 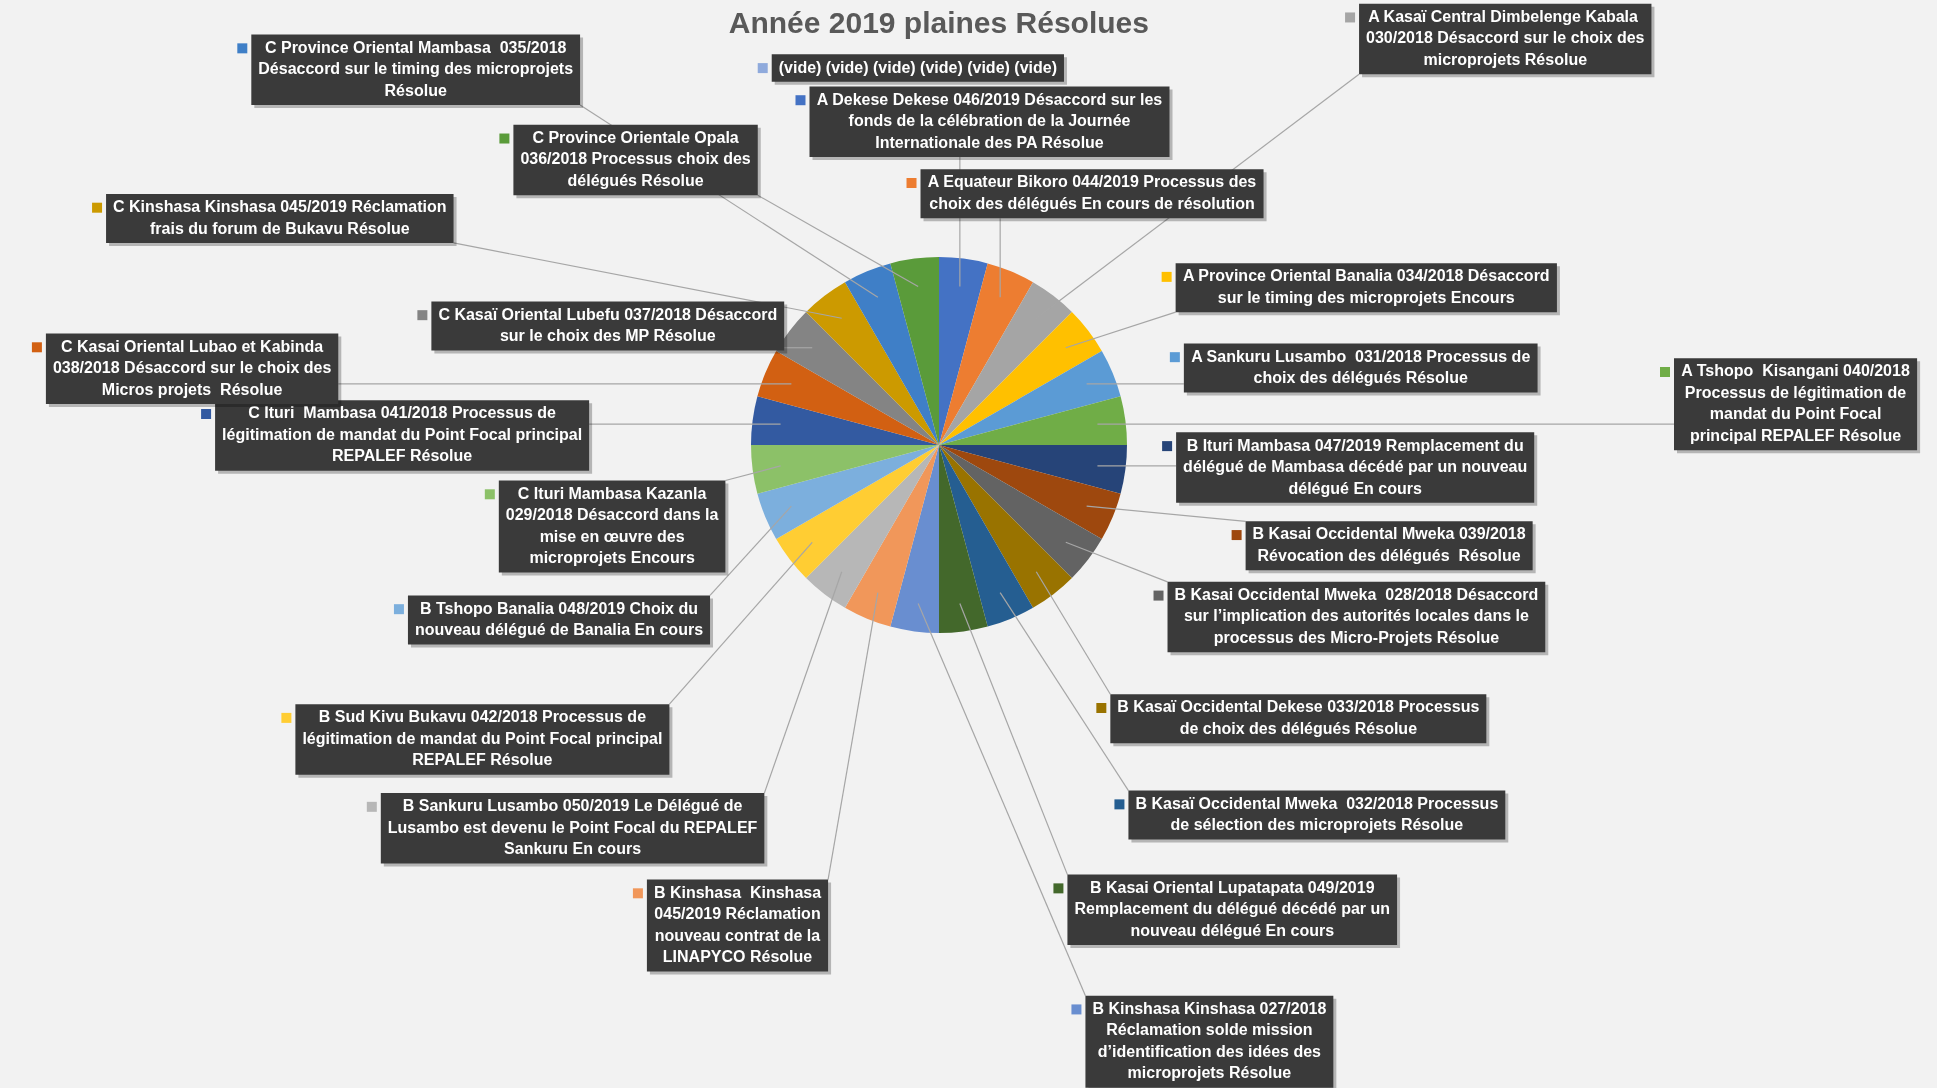 I want to click on legend-label: C Province Oriental Mambasa 035/2018 Désaccord sur le timing des microprojets Résolue, so click(x=416, y=68).